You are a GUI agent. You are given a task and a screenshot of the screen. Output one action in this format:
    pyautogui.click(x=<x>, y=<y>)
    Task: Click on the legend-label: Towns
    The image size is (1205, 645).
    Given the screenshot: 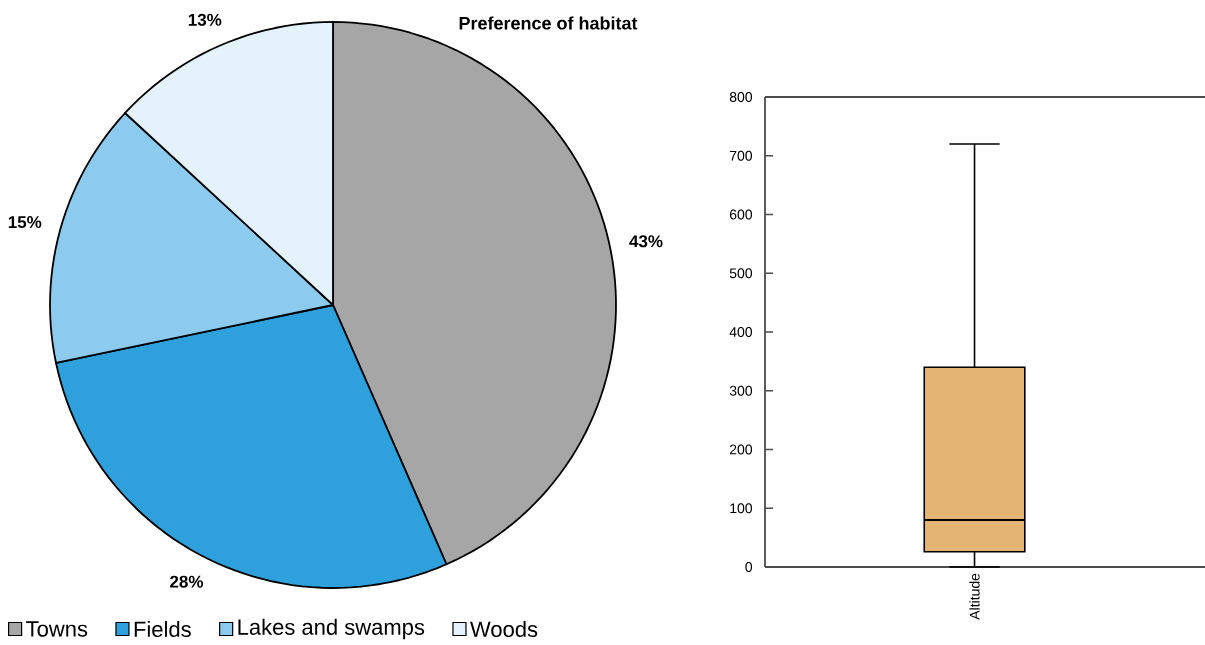 What is the action you would take?
    pyautogui.click(x=57, y=629)
    